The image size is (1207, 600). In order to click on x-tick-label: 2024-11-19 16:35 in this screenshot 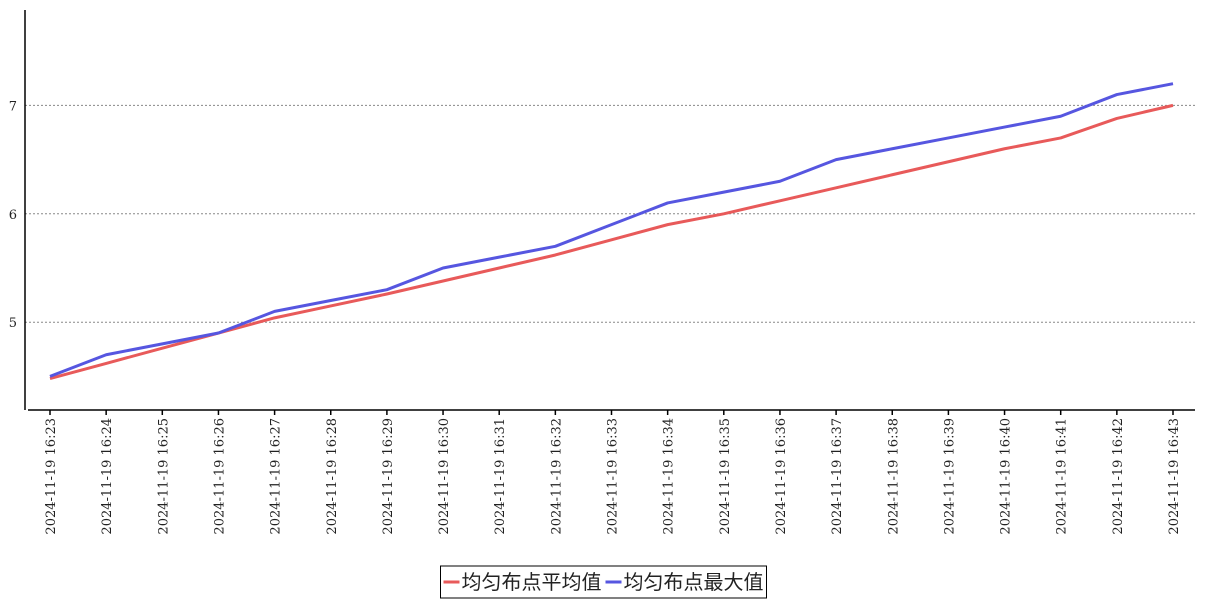, I will do `click(725, 476)`.